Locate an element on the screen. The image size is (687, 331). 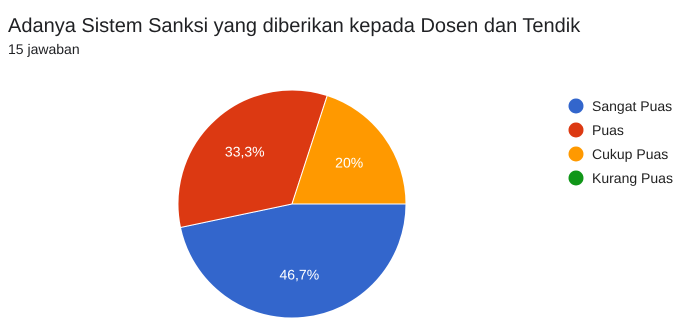
legend-label: Kurang Puas is located at coordinates (632, 178).